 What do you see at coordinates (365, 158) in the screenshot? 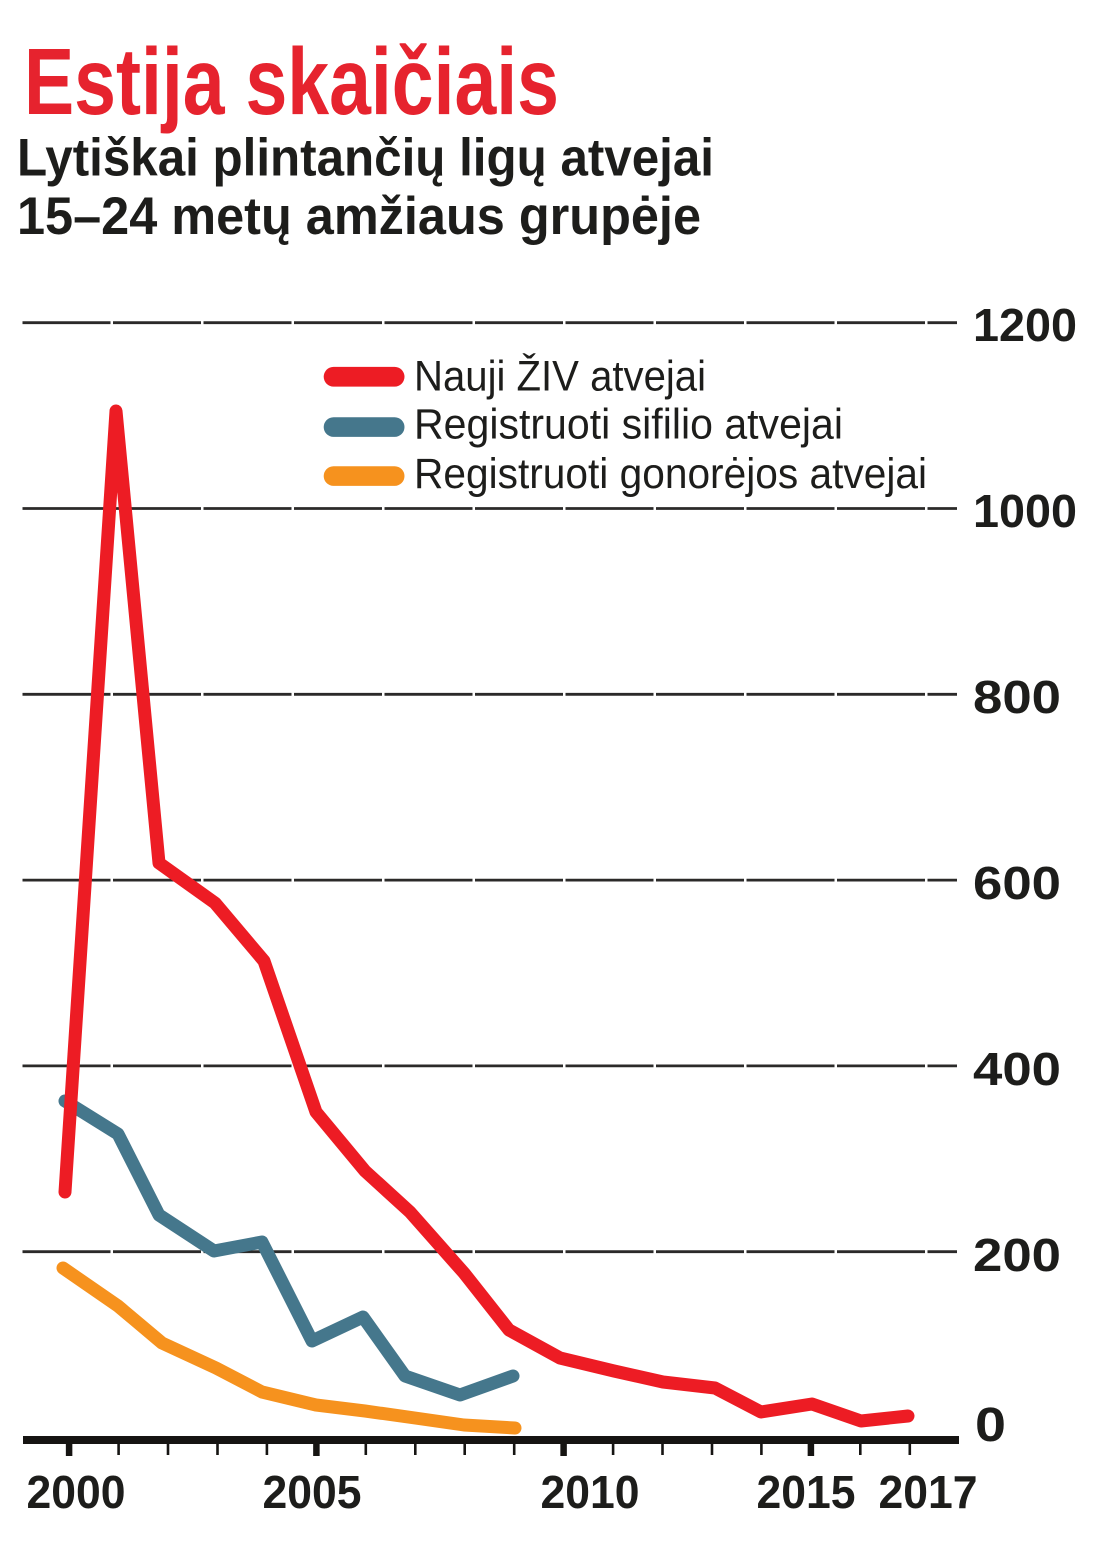
I see `svg-text:Lytiškai plintančių ligų atvej: Lytiškai plintančių ligų atvejai` at bounding box center [365, 158].